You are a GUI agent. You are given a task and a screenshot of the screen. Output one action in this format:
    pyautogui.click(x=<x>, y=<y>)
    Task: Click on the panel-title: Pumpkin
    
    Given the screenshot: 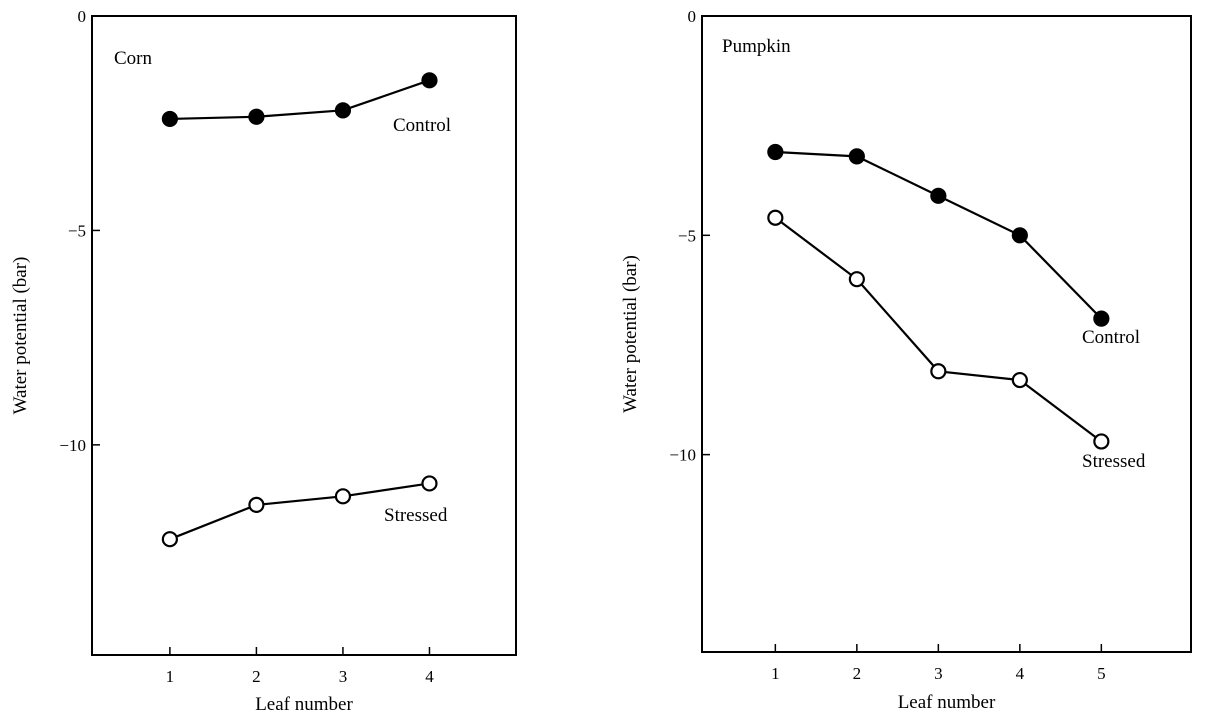 What is the action you would take?
    pyautogui.click(x=756, y=46)
    